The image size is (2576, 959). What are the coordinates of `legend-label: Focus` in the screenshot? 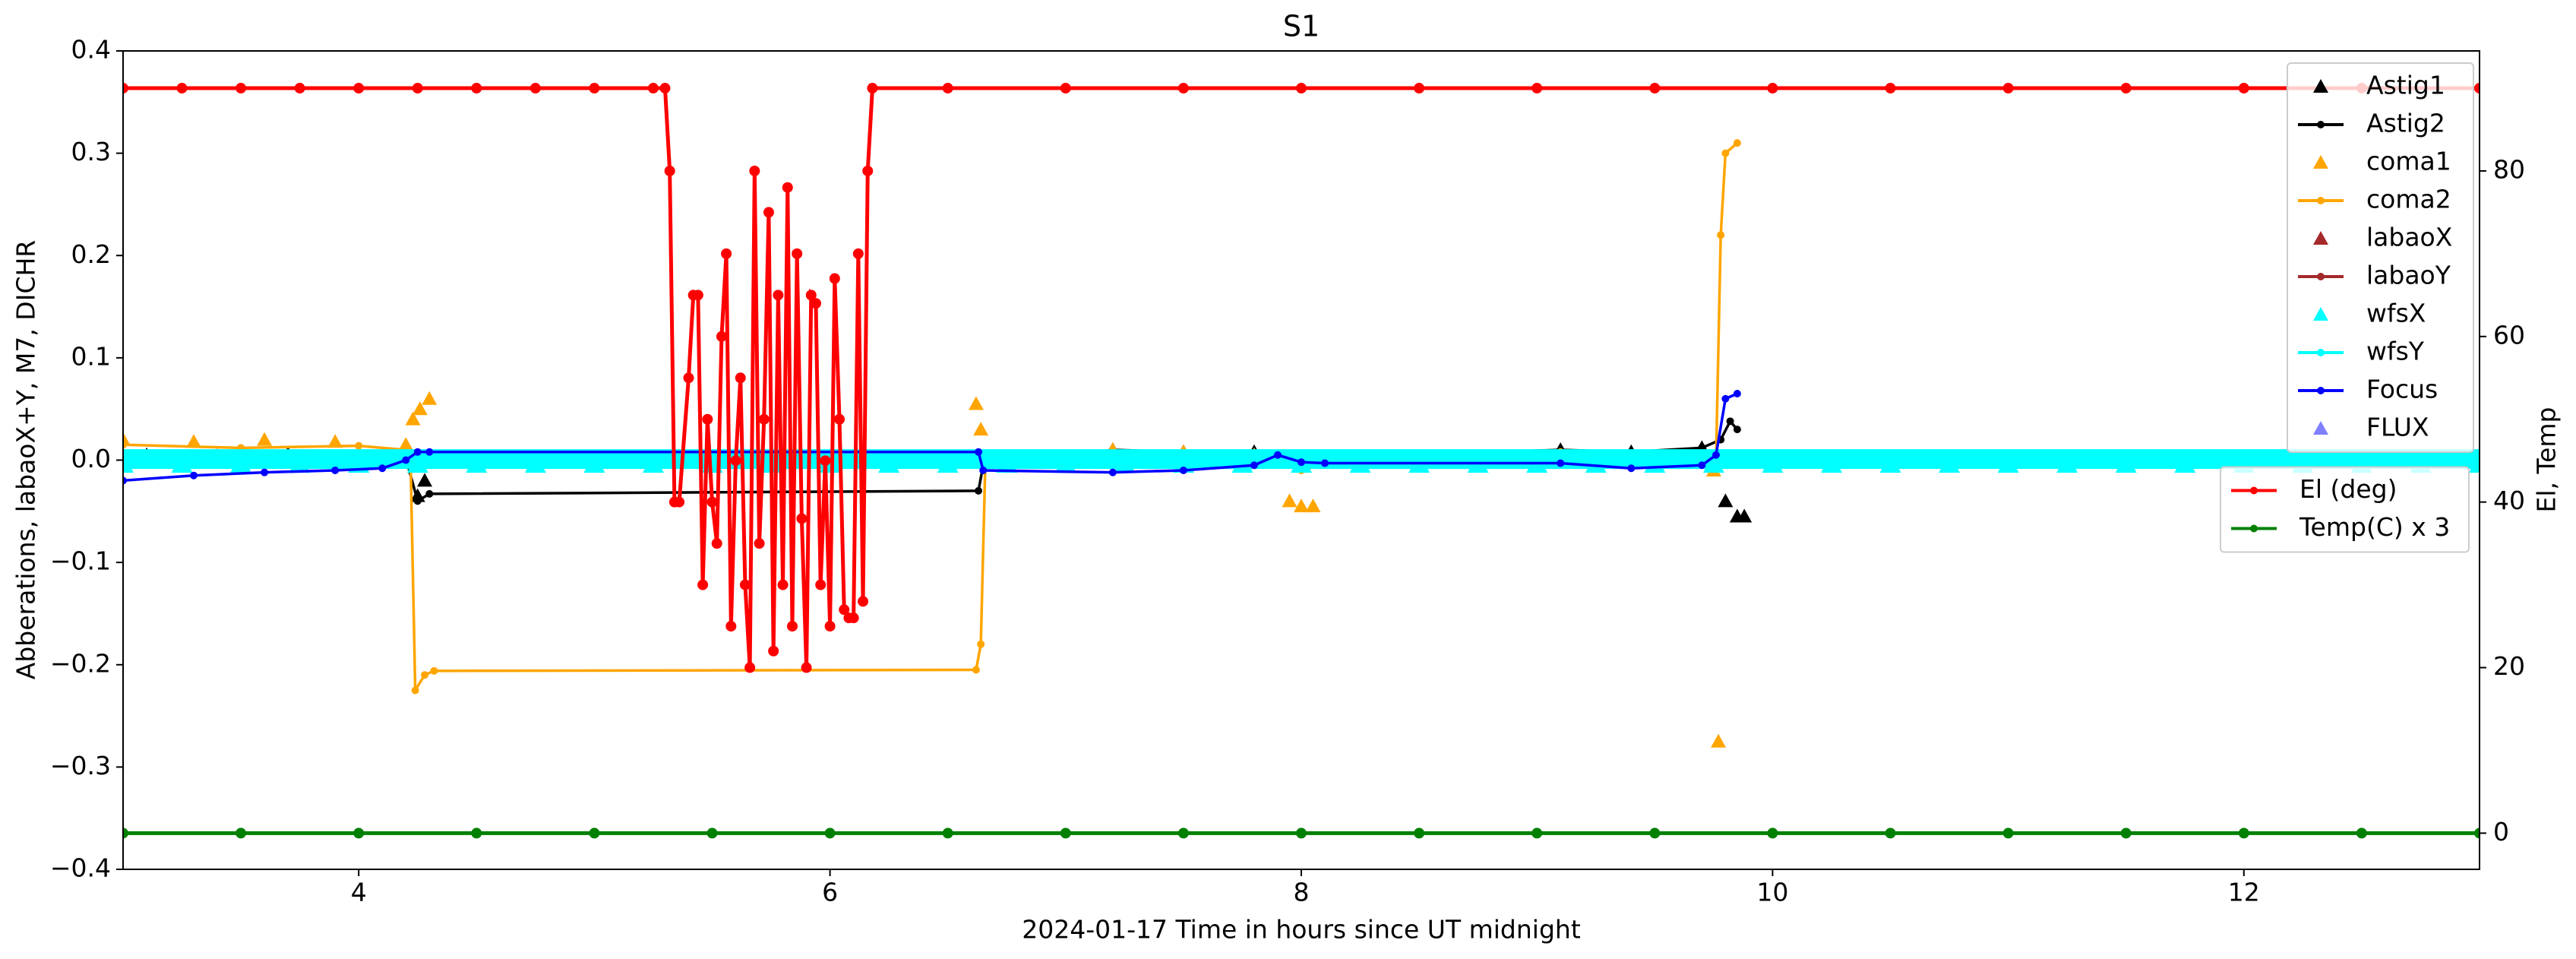 It's located at (2402, 390).